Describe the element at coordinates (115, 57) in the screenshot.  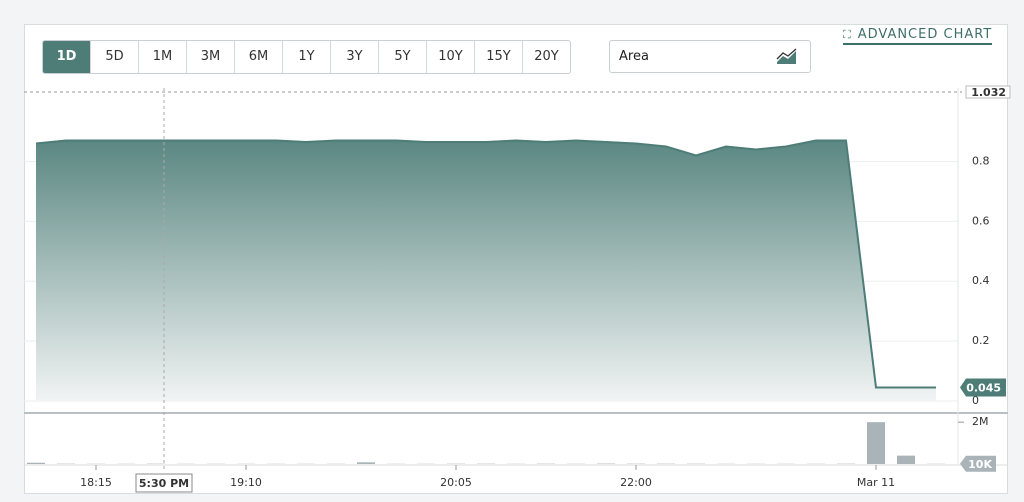
I see `range-button: 5D` at that location.